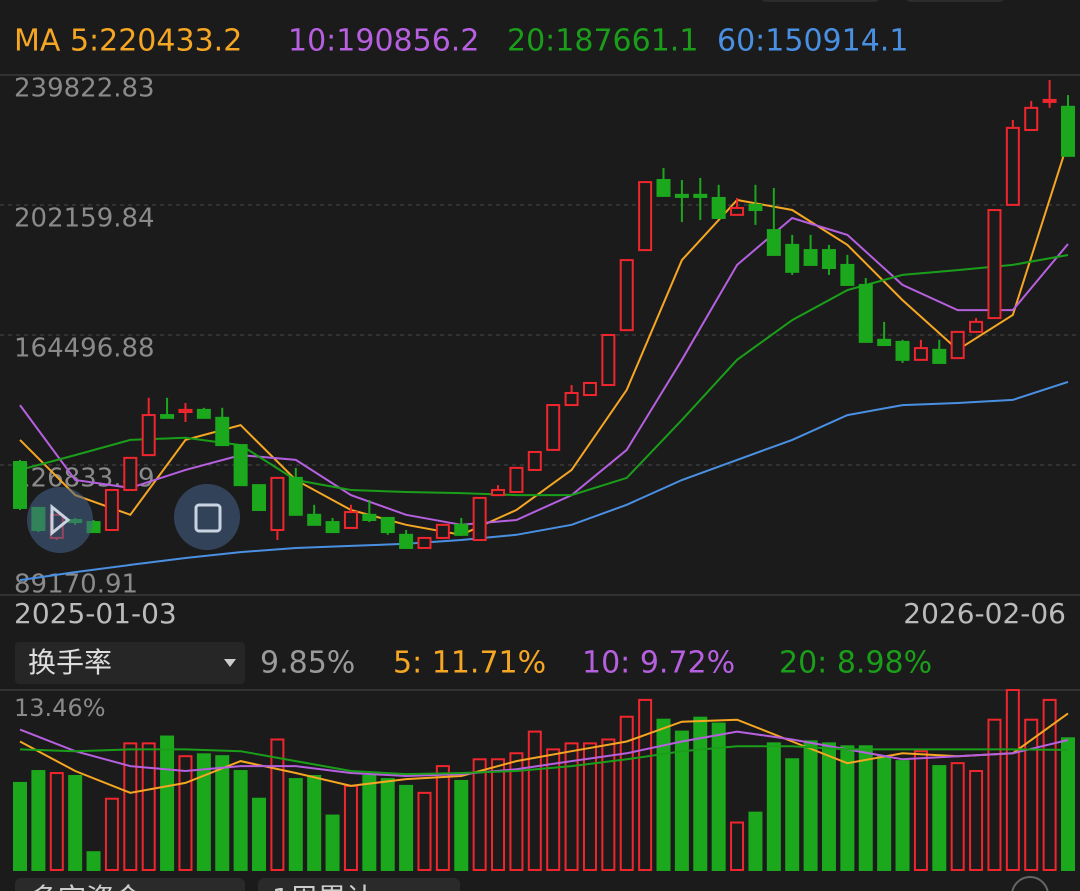  Describe the element at coordinates (1030, 883) in the screenshot. I see `footer-icon` at that location.